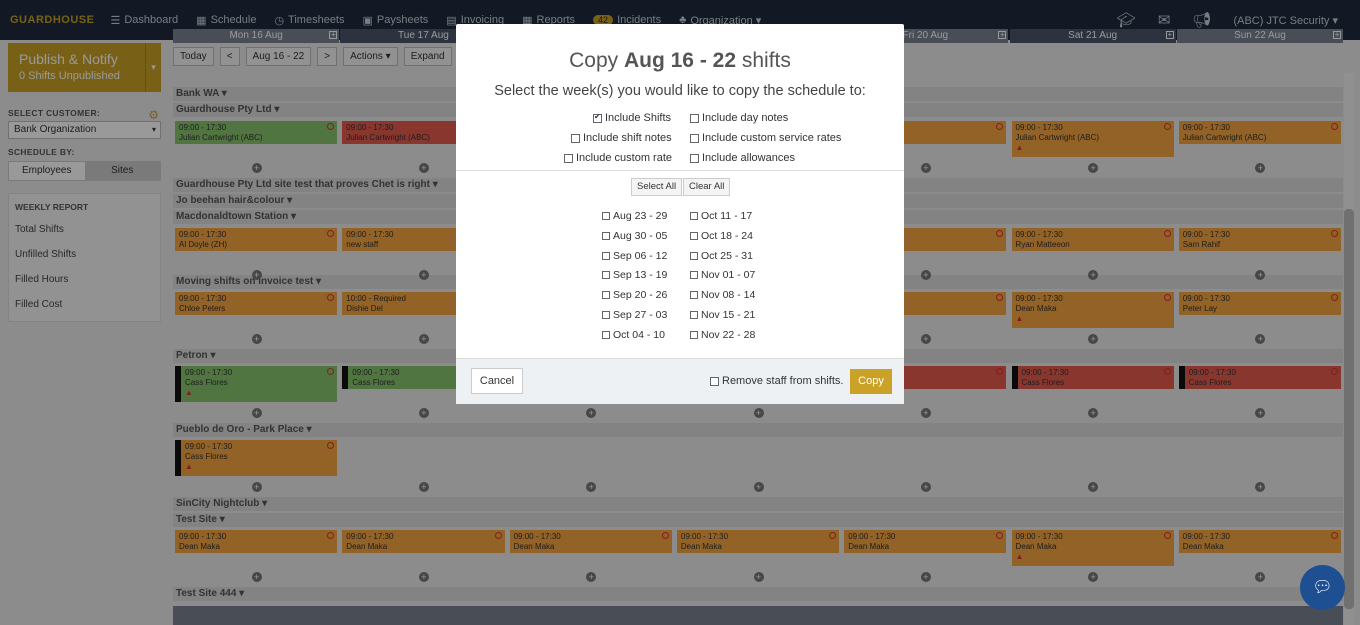 Image resolution: width=1360 pixels, height=625 pixels. What do you see at coordinates (758, 520) in the screenshot?
I see `site-header: Test Site ▾` at bounding box center [758, 520].